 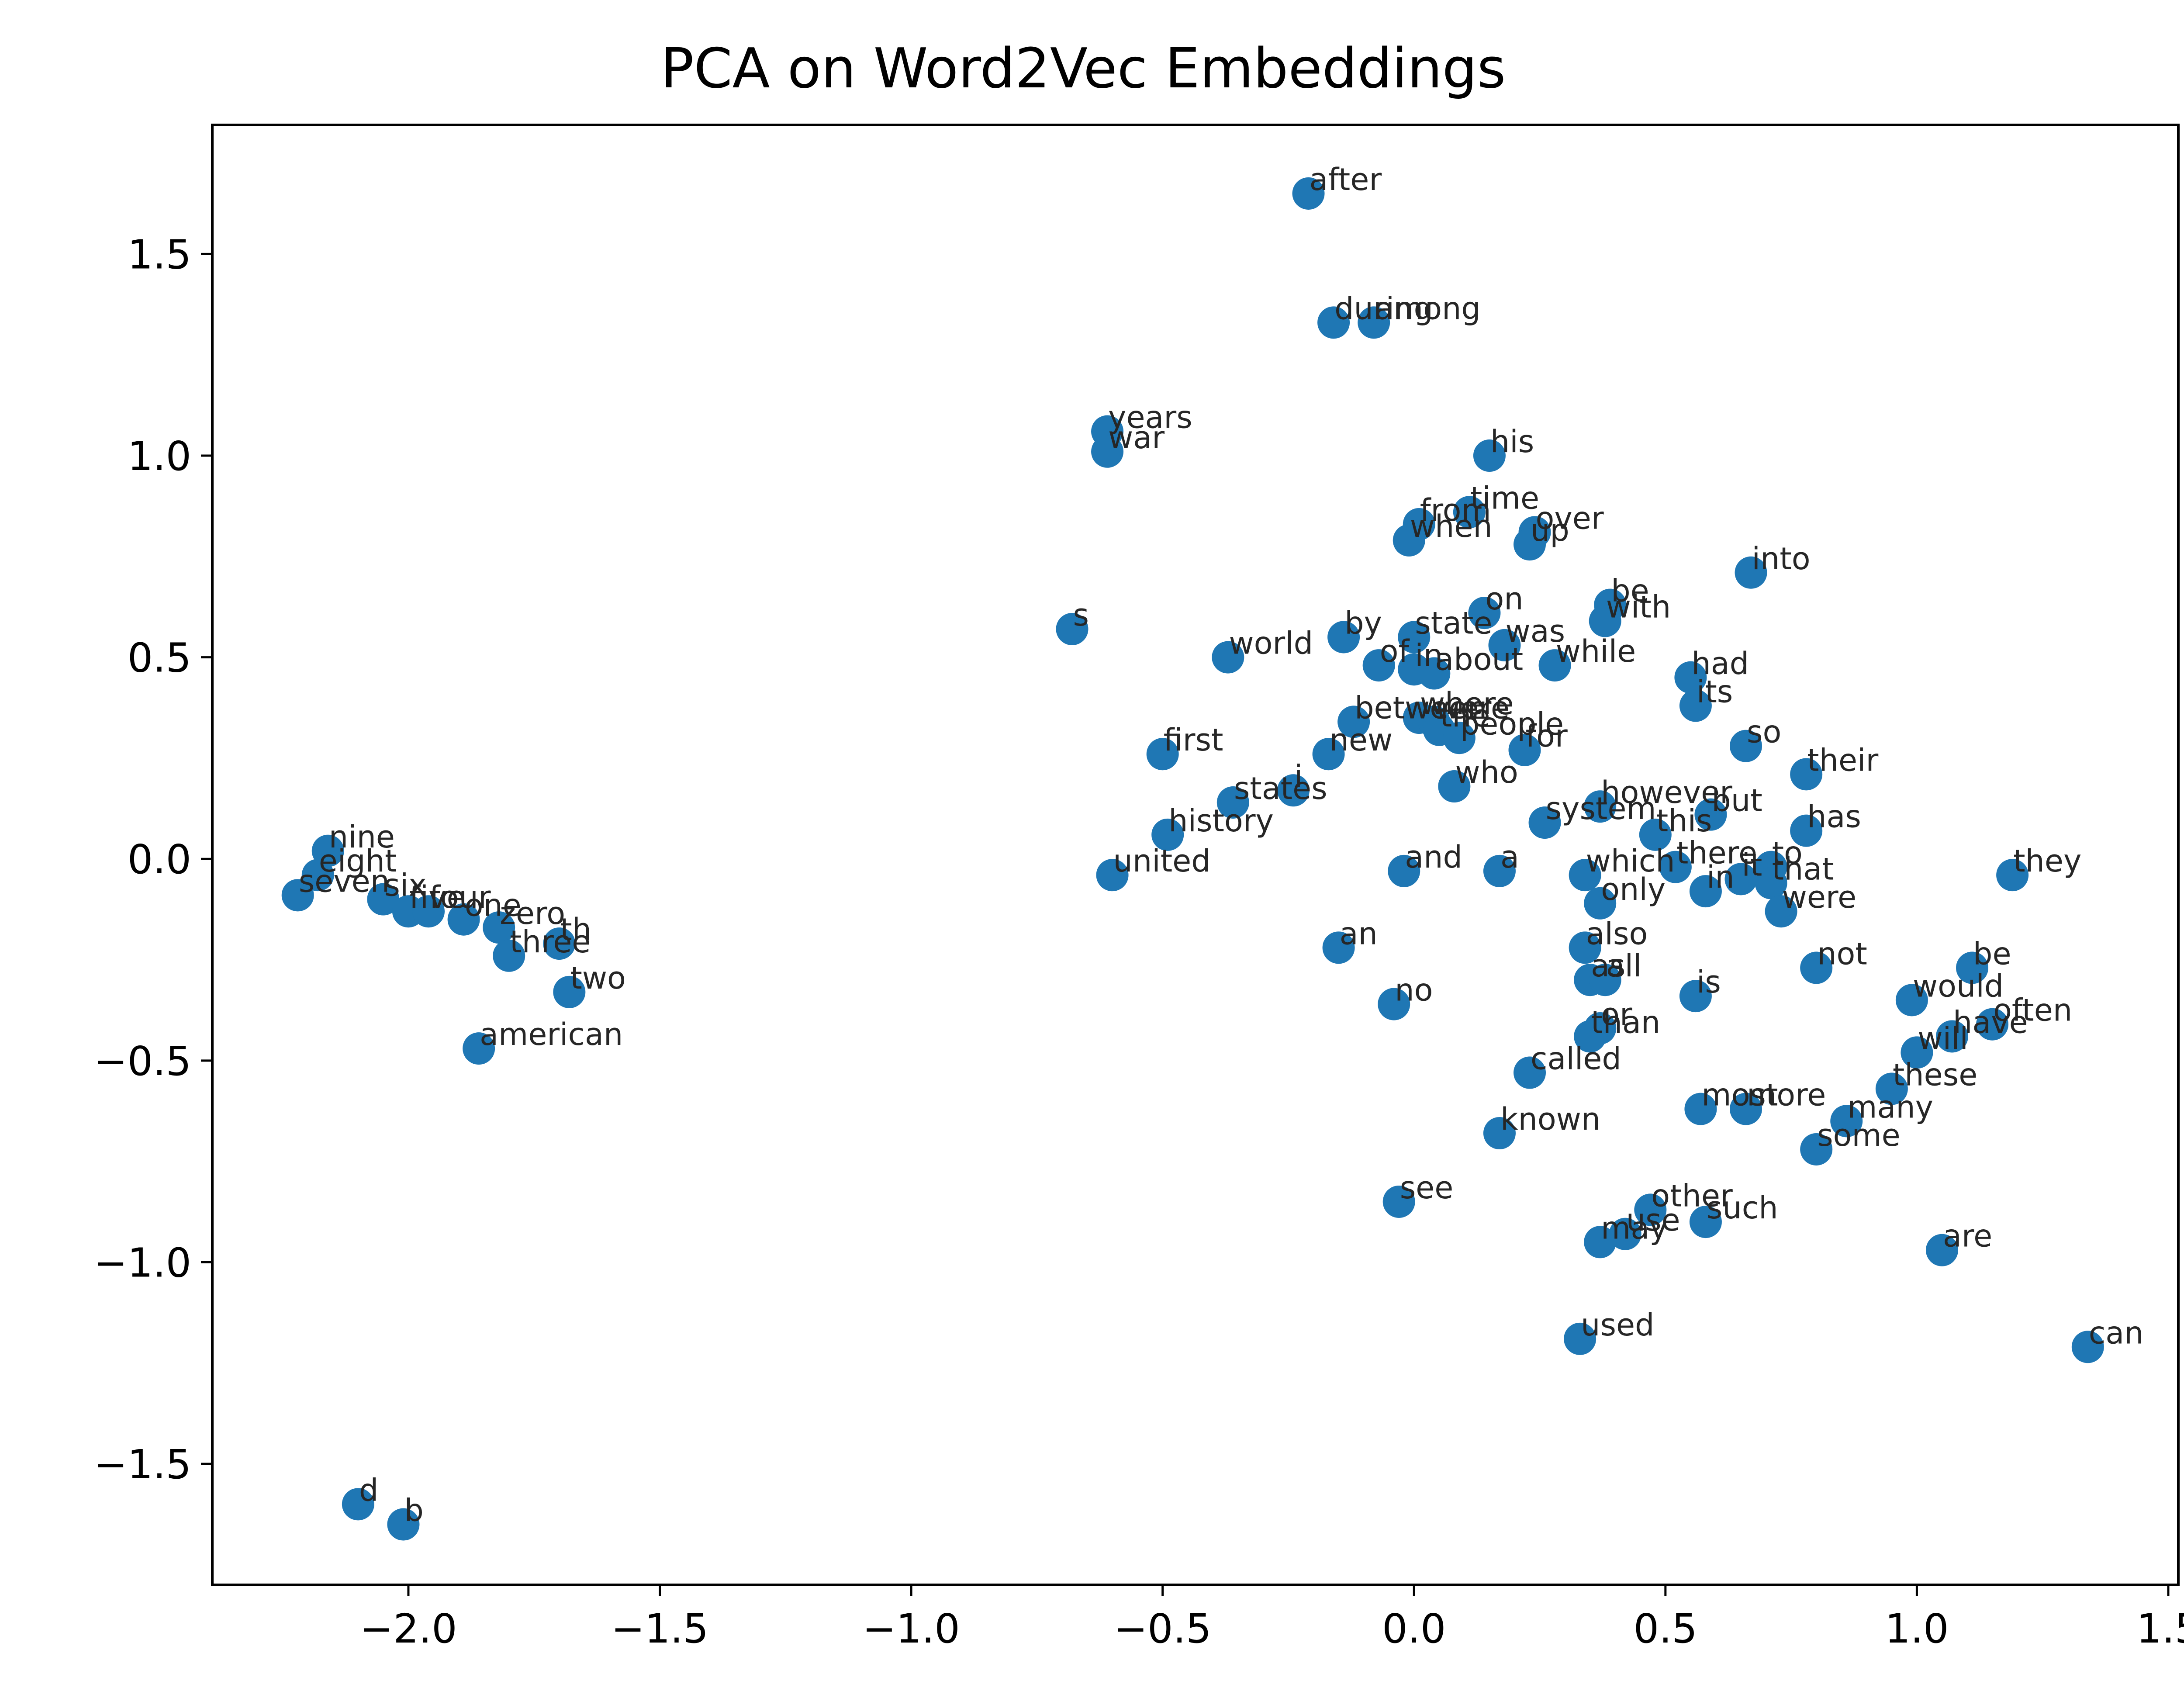 What do you see at coordinates (1630, 861) in the screenshot?
I see `point-label: which` at bounding box center [1630, 861].